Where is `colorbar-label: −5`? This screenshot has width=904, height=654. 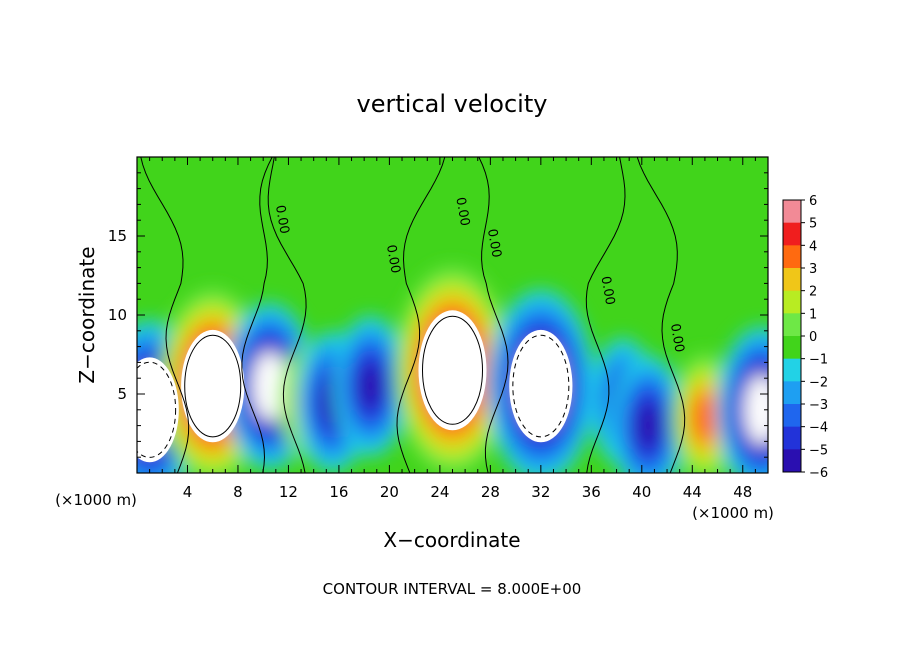
colorbar-label: −5 is located at coordinates (818, 450).